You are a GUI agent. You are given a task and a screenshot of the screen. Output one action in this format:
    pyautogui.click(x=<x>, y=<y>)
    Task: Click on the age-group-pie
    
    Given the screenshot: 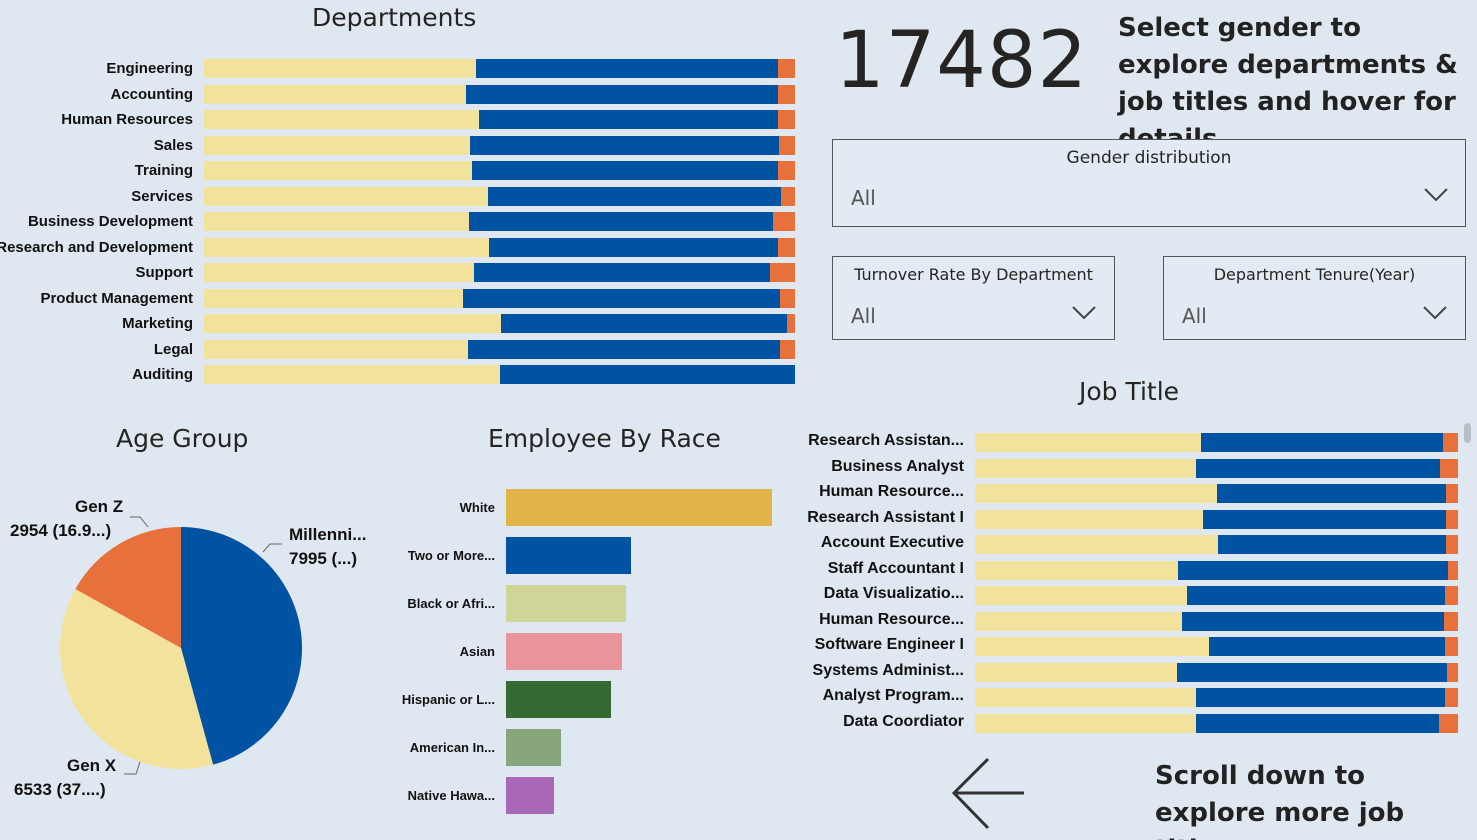 What is the action you would take?
    pyautogui.click(x=200, y=650)
    